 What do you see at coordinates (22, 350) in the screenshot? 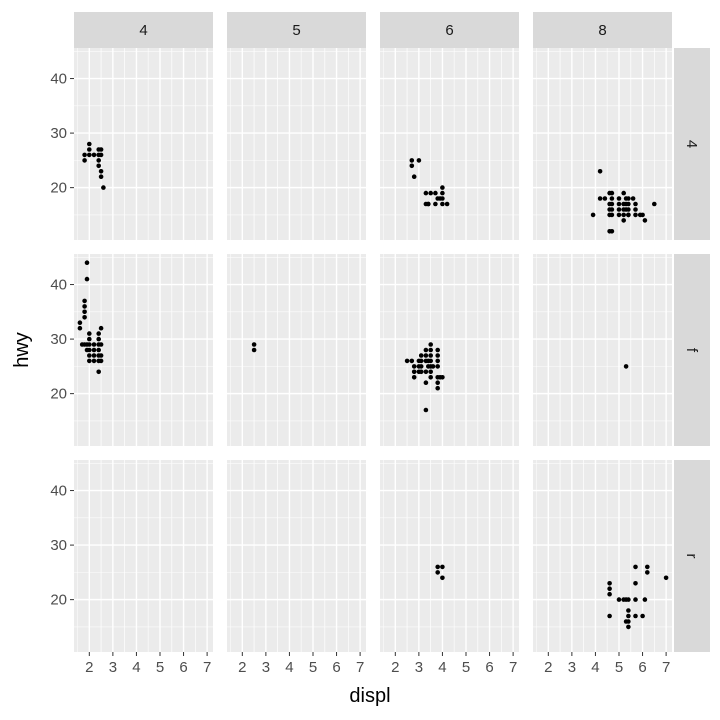
I see `y-axis-title: hwy` at bounding box center [22, 350].